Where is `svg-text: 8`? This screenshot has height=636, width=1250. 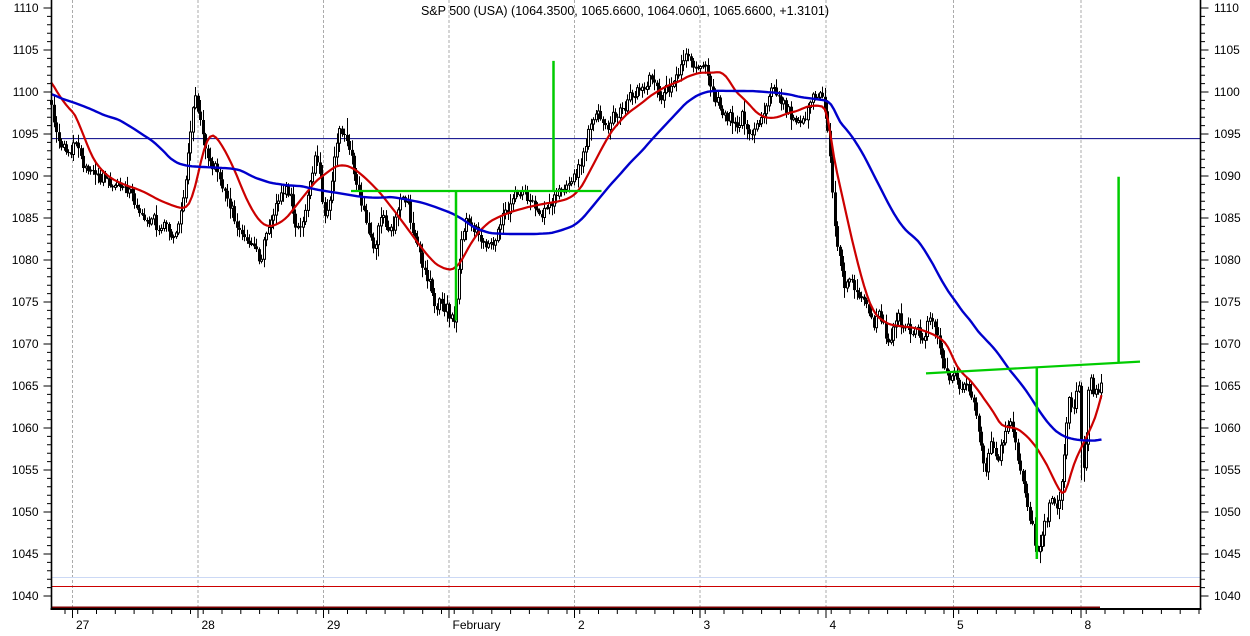 svg-text: 8 is located at coordinates (1088, 624).